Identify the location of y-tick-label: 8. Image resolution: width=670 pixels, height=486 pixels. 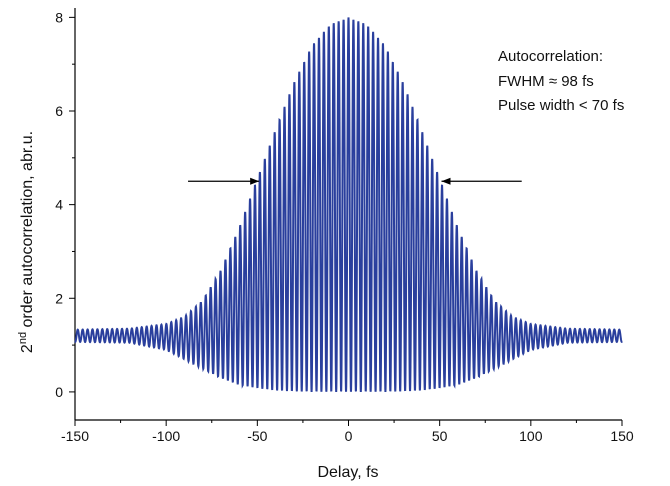
(59, 17).